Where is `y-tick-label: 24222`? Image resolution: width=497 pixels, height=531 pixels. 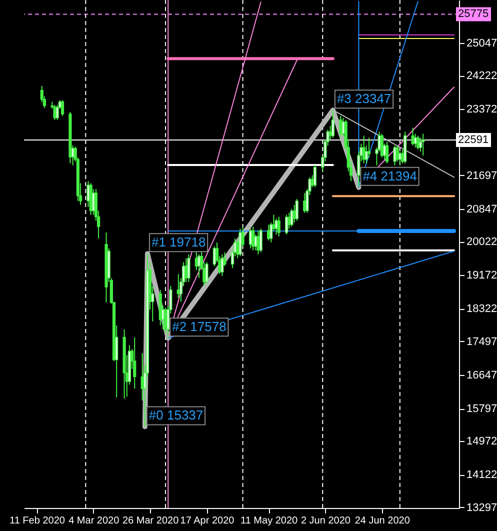 y-tick-label: 24222 is located at coordinates (481, 76).